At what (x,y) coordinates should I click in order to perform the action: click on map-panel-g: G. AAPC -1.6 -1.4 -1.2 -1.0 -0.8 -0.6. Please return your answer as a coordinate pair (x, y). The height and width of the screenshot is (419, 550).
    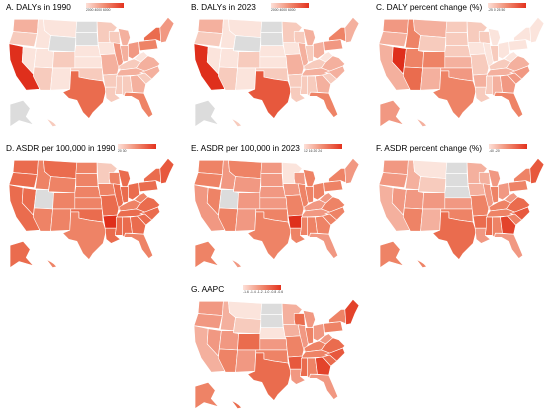
    Looking at the image, I should click on (277, 349).